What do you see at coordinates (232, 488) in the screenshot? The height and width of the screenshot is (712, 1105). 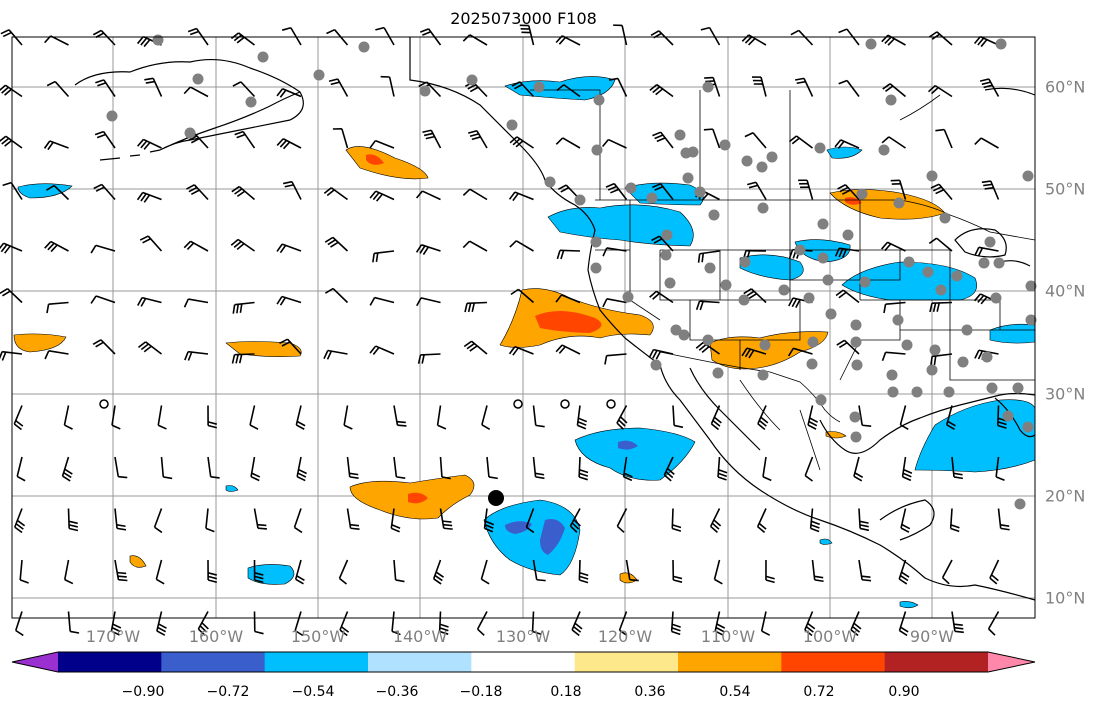 I see `negative-area-central-pacific-small` at bounding box center [232, 488].